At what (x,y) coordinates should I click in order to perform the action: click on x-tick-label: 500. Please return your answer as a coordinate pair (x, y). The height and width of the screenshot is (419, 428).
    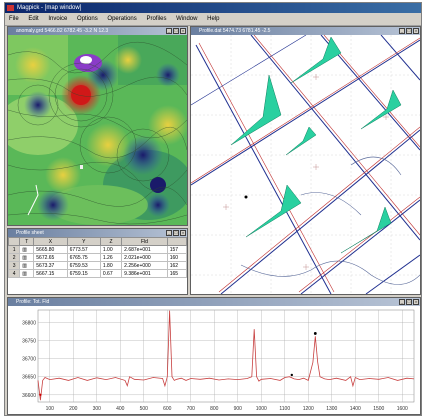
    Looking at the image, I should click on (144, 409).